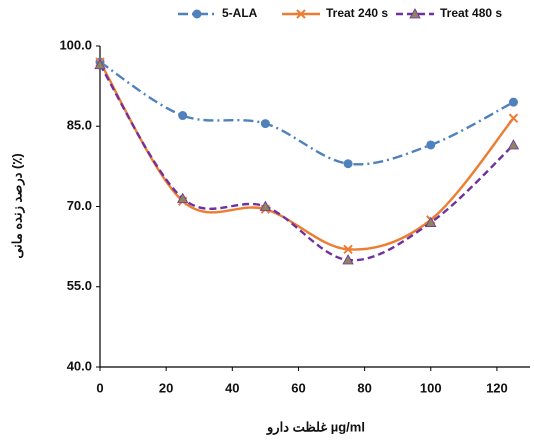 The image size is (534, 441). Describe the element at coordinates (357, 13) in the screenshot. I see `legend-label: Treat 240 s` at that location.